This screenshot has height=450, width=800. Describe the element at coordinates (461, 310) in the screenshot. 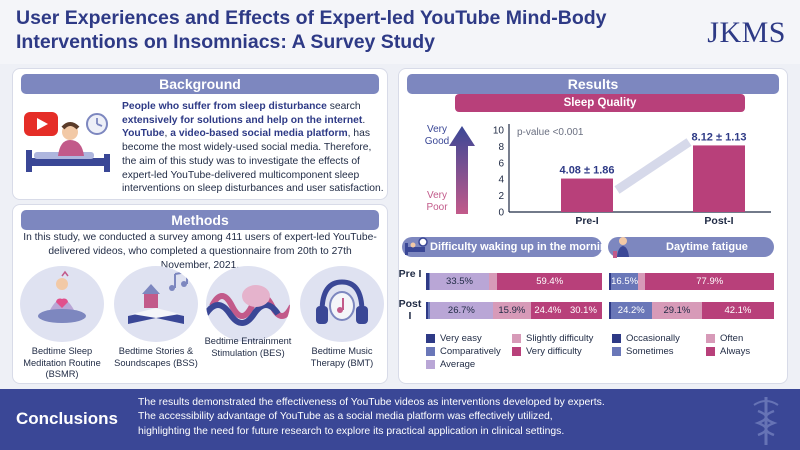

I see `stack-segment: 26.7%` at that location.